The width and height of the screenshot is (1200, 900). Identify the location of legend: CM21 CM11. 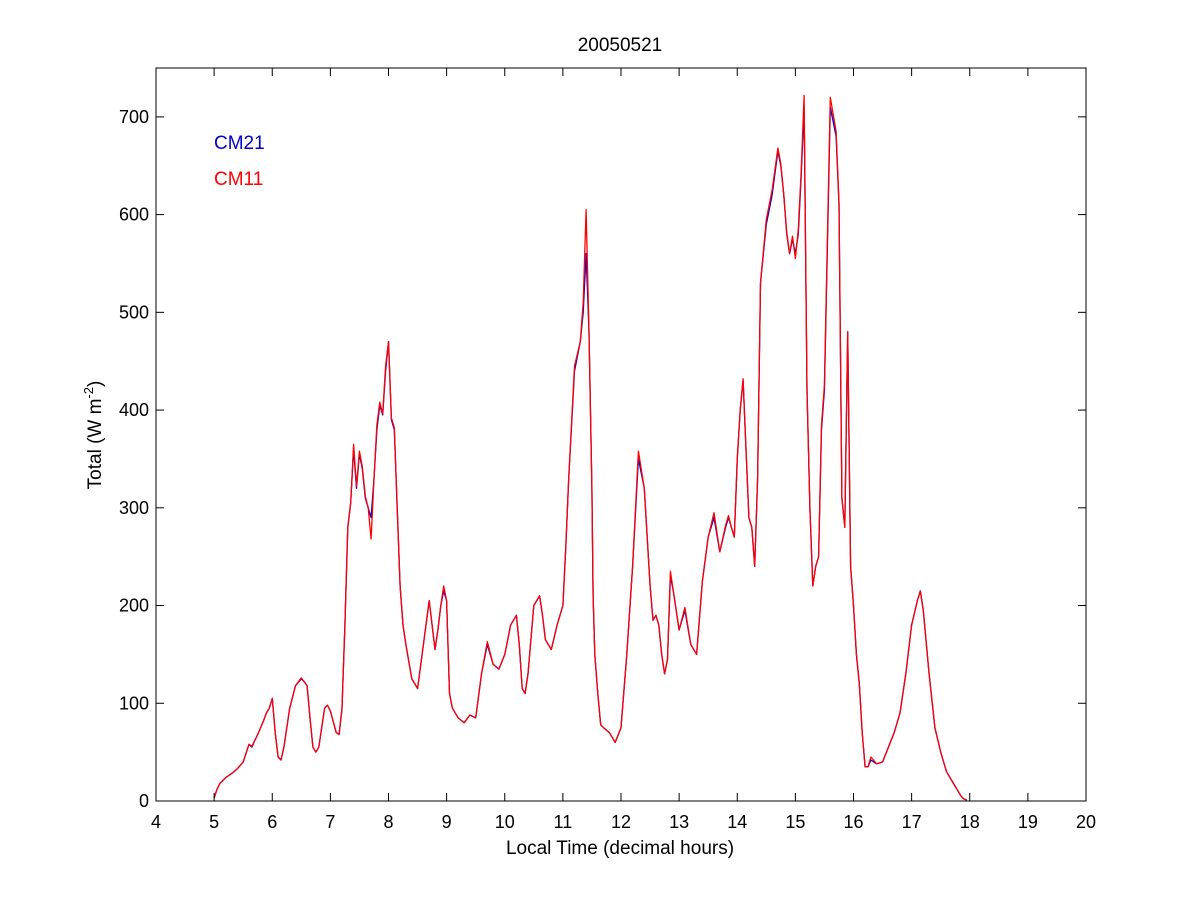
(239, 161).